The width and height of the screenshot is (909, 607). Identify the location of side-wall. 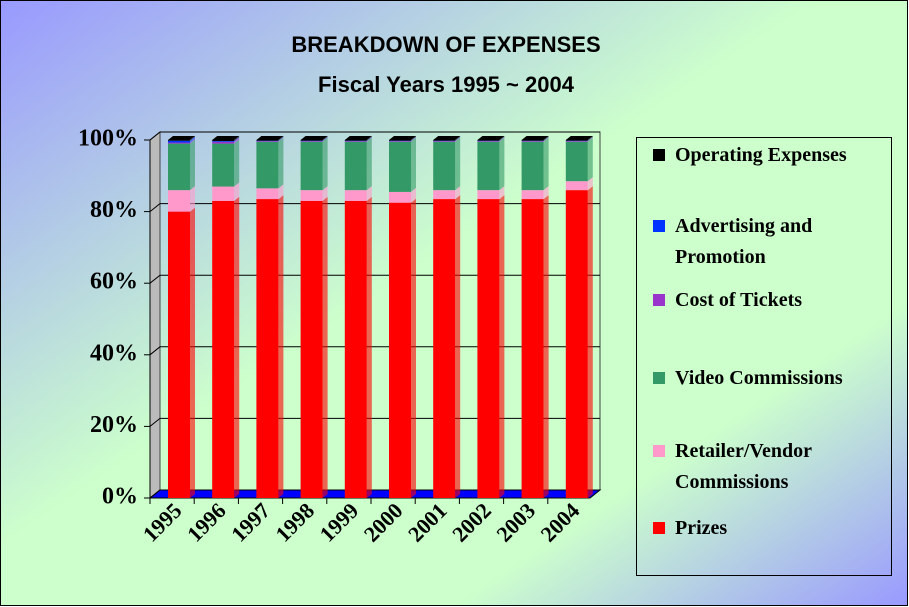
(155, 315).